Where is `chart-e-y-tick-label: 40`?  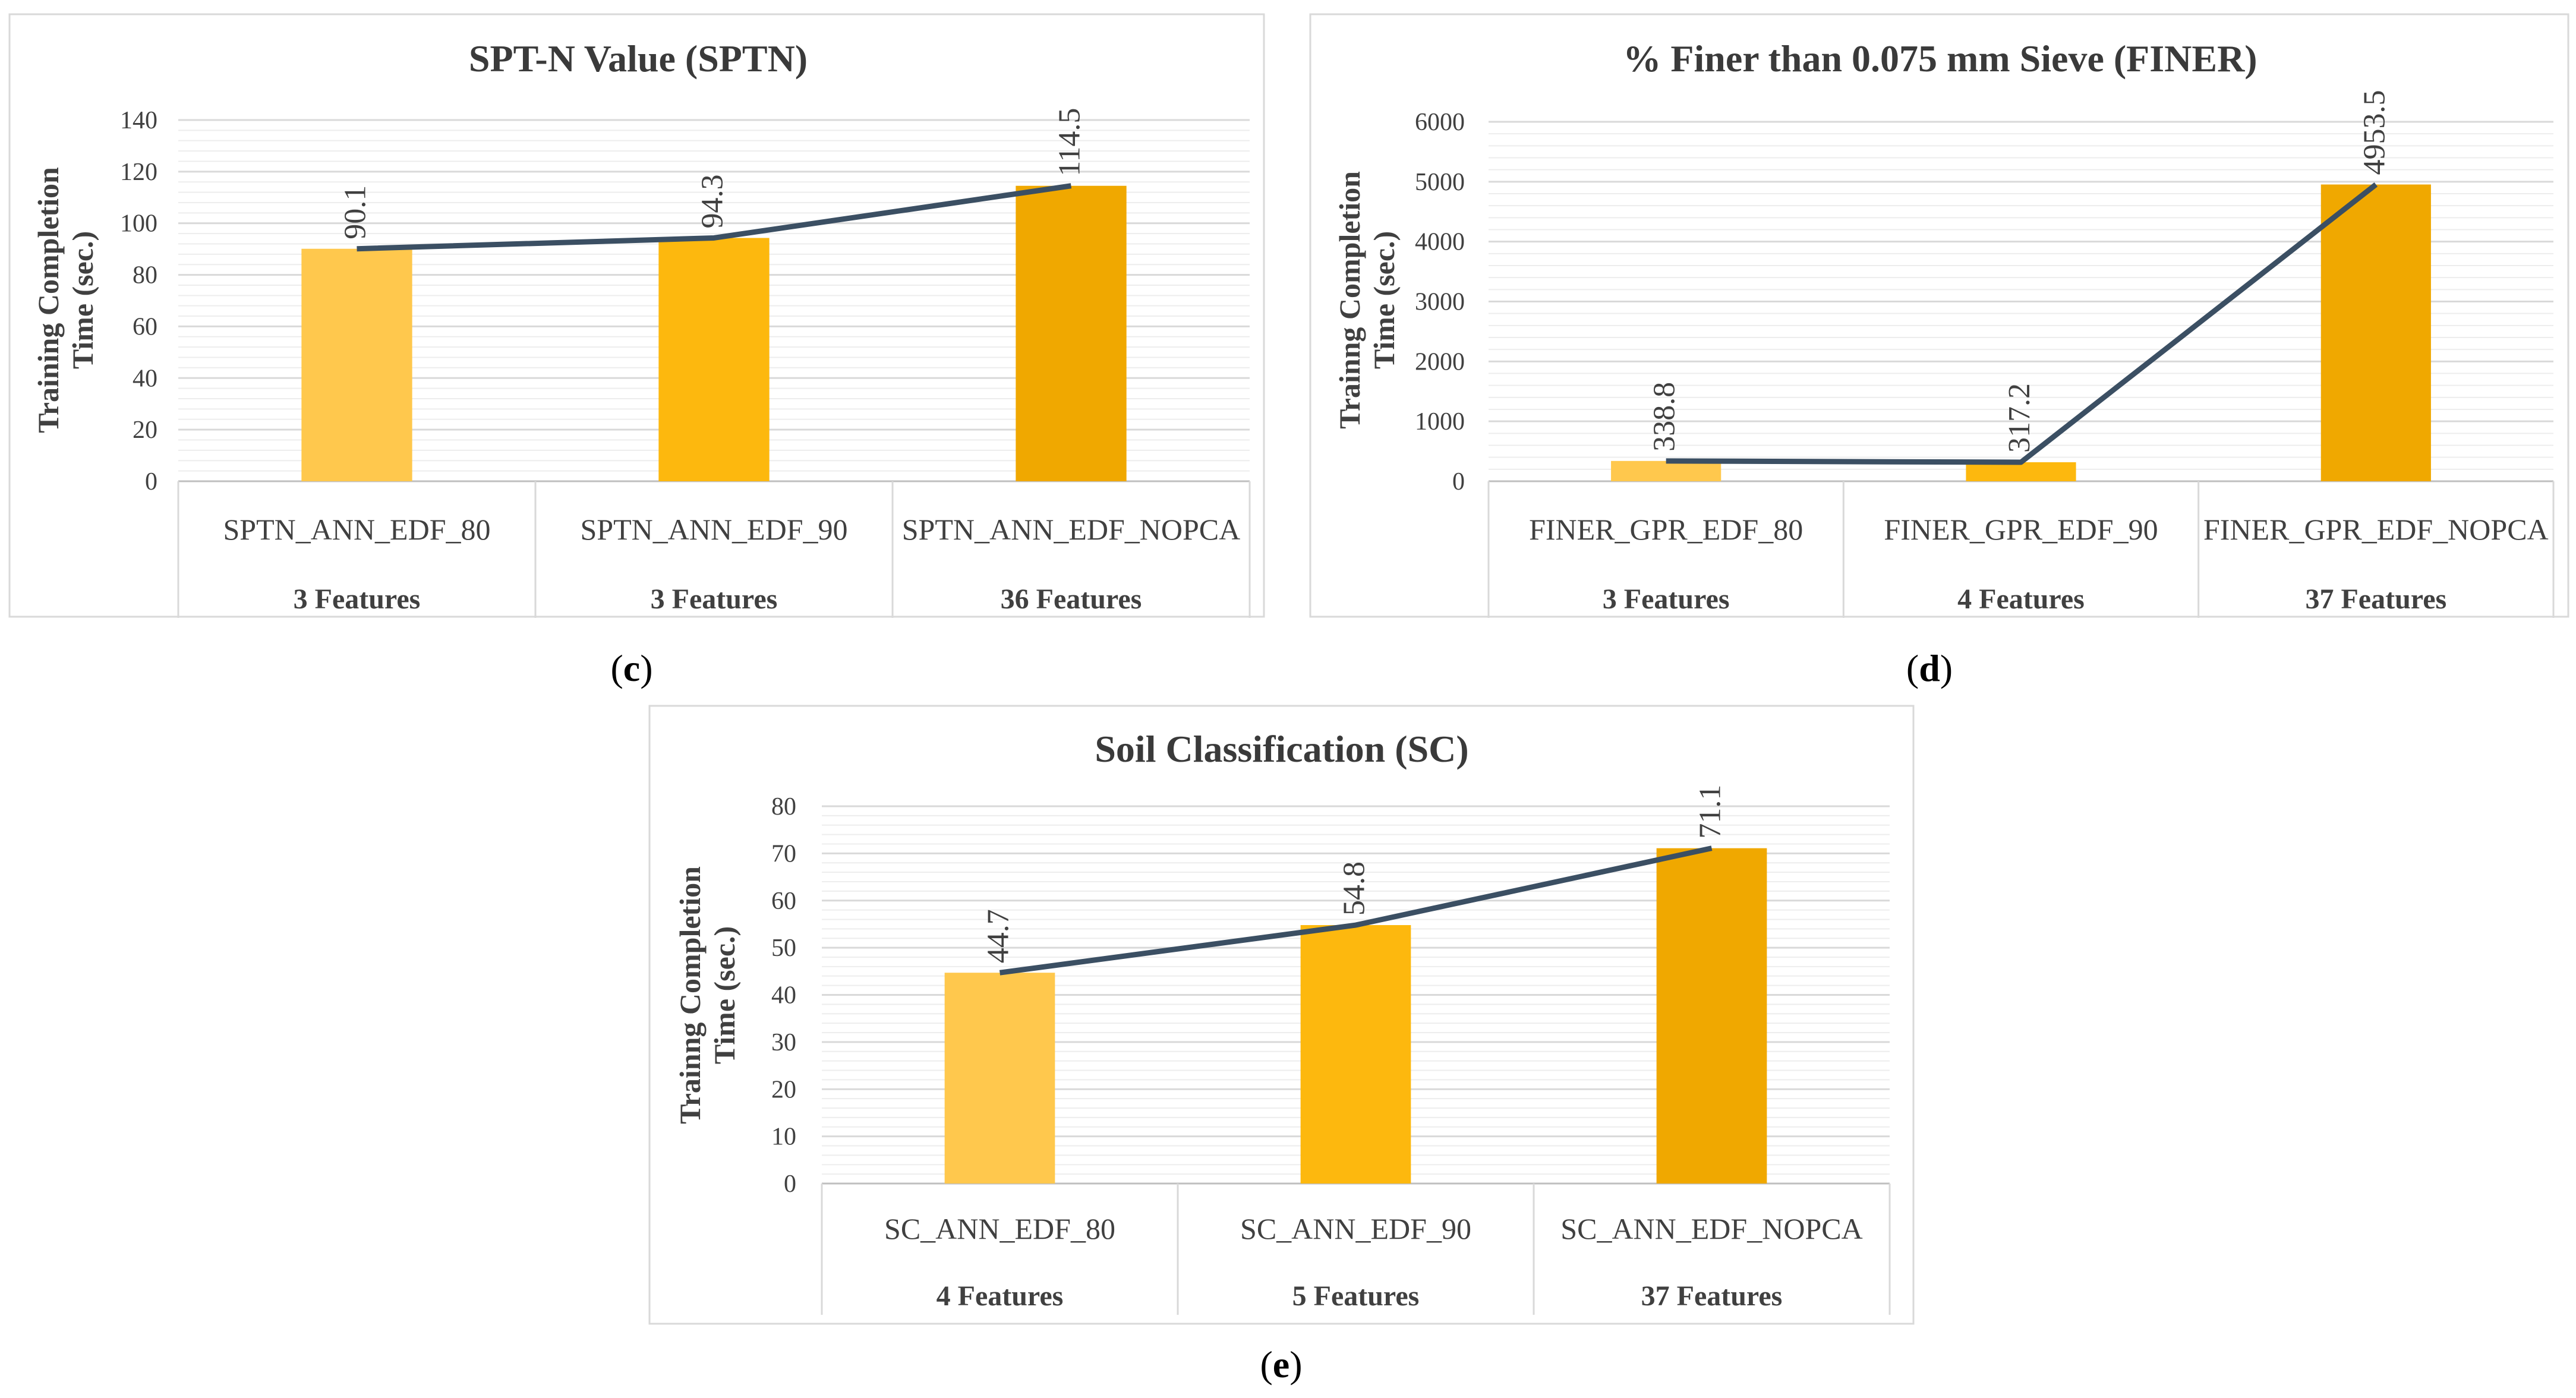 chart-e-y-tick-label: 40 is located at coordinates (784, 995).